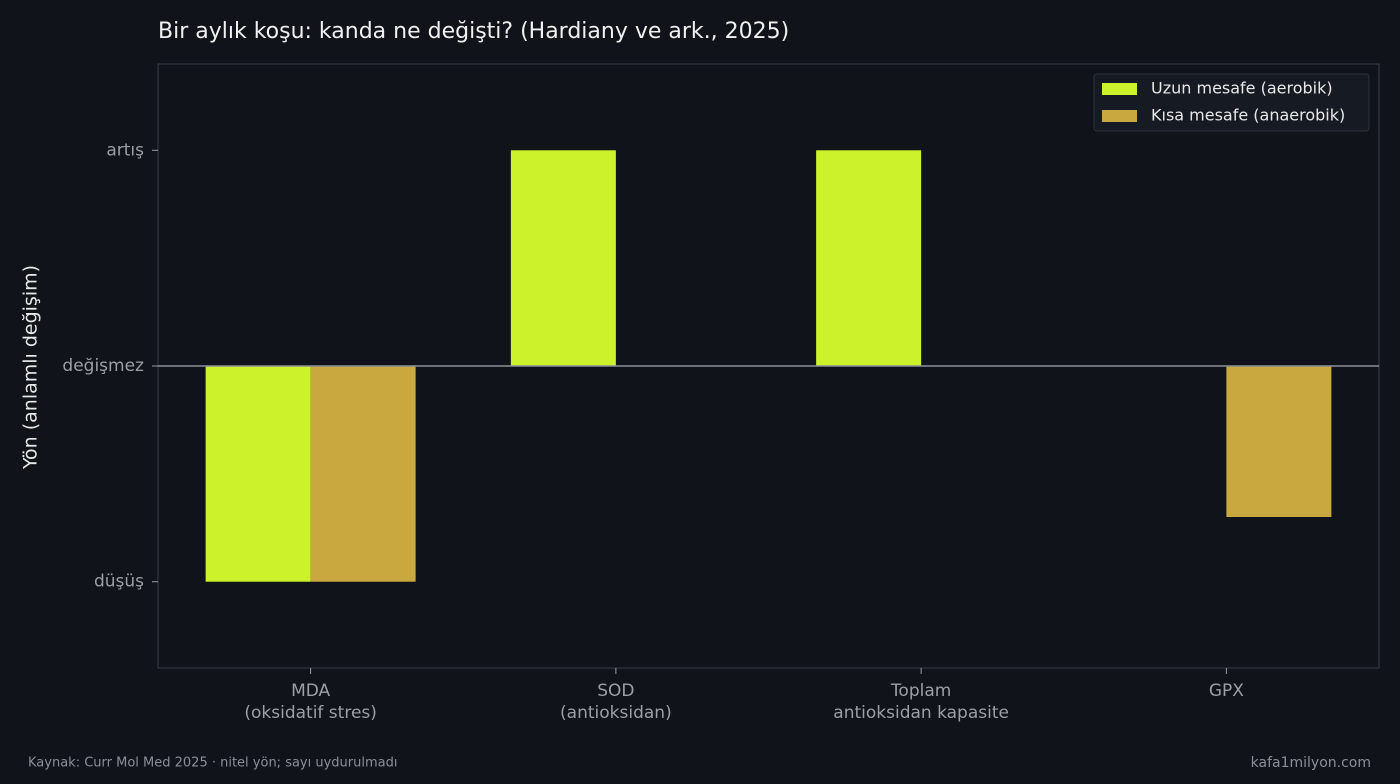 This screenshot has height=784, width=1400. I want to click on y-axis-label: Yön (anlamlı değişim), so click(31, 367).